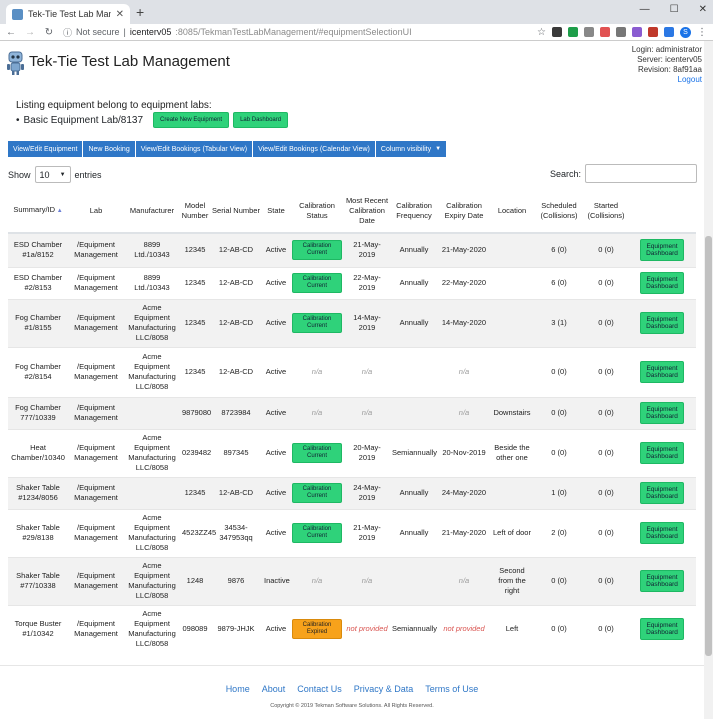  Describe the element at coordinates (236, 211) in the screenshot. I see `column-header: Serial Number` at that location.